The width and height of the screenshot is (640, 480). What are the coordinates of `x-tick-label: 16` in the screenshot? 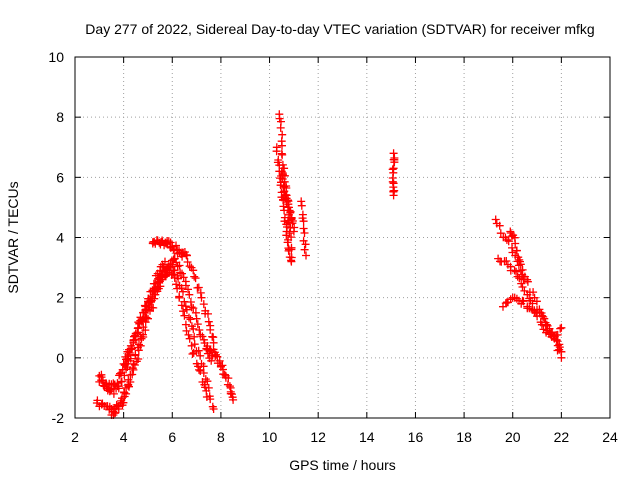 It's located at (416, 437).